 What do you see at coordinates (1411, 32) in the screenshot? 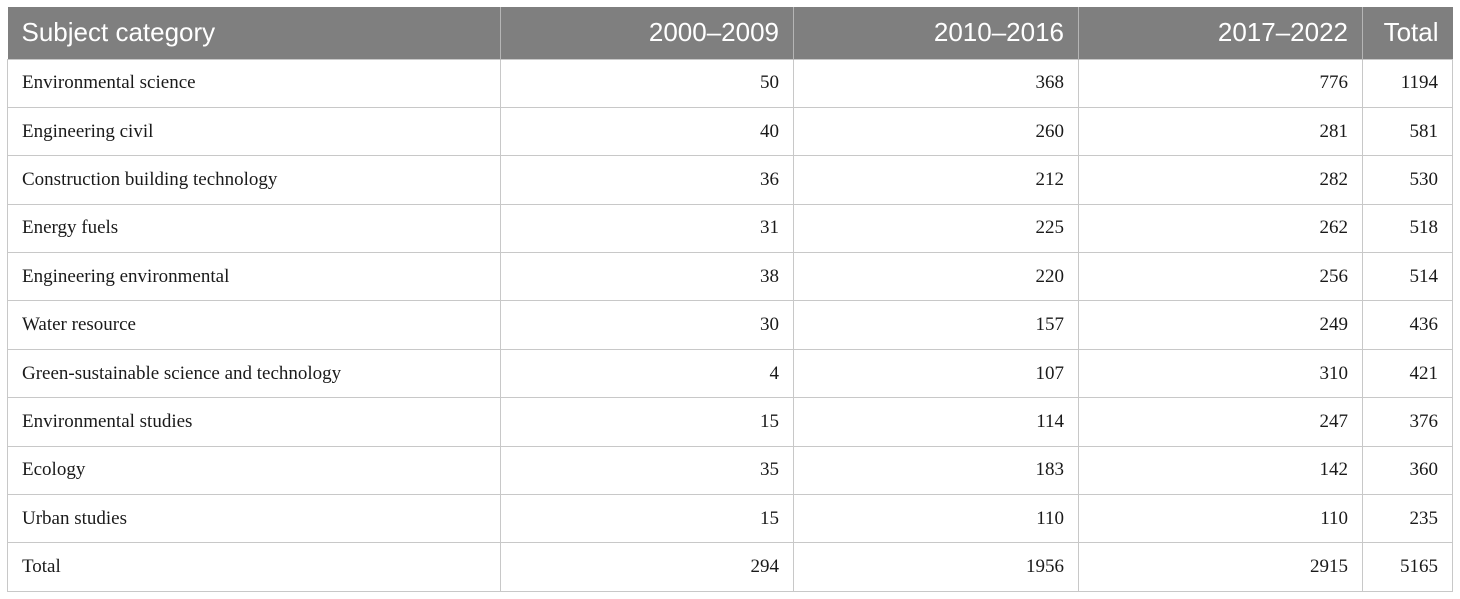
I see `column-header-total: Total` at bounding box center [1411, 32].